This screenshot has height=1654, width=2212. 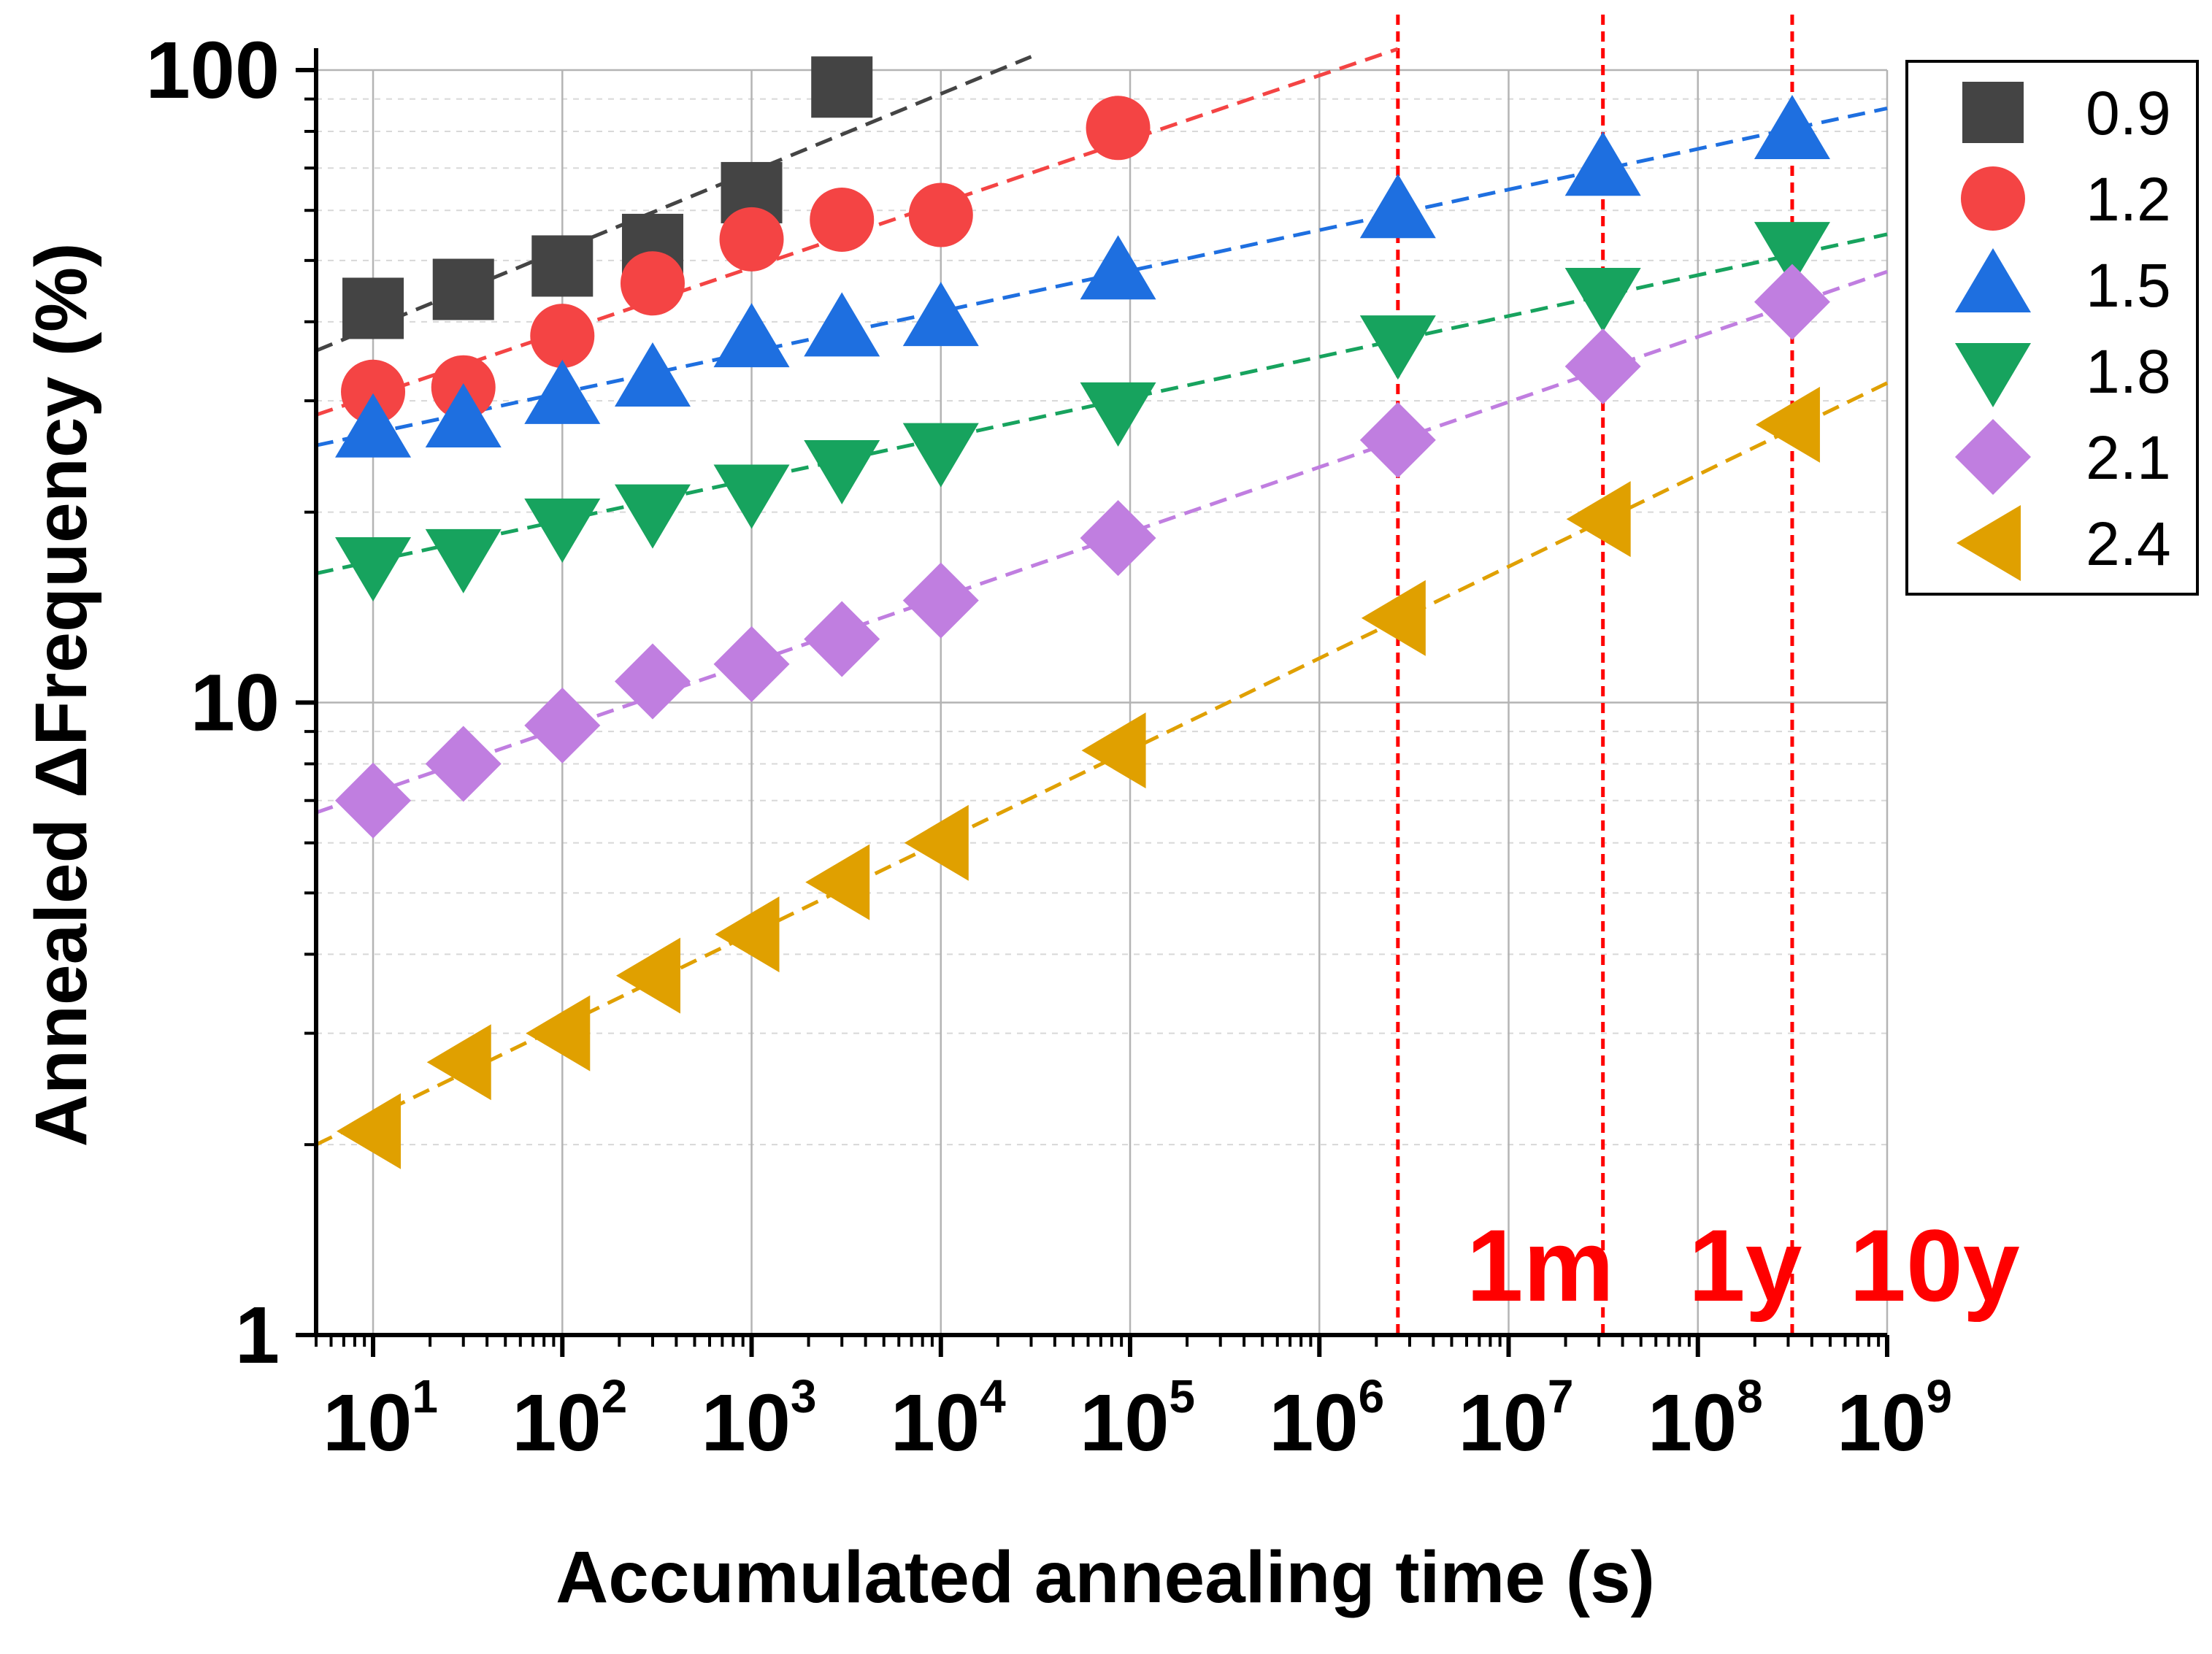 I want to click on x-tick-label: 10¹, so click(x=380, y=1419).